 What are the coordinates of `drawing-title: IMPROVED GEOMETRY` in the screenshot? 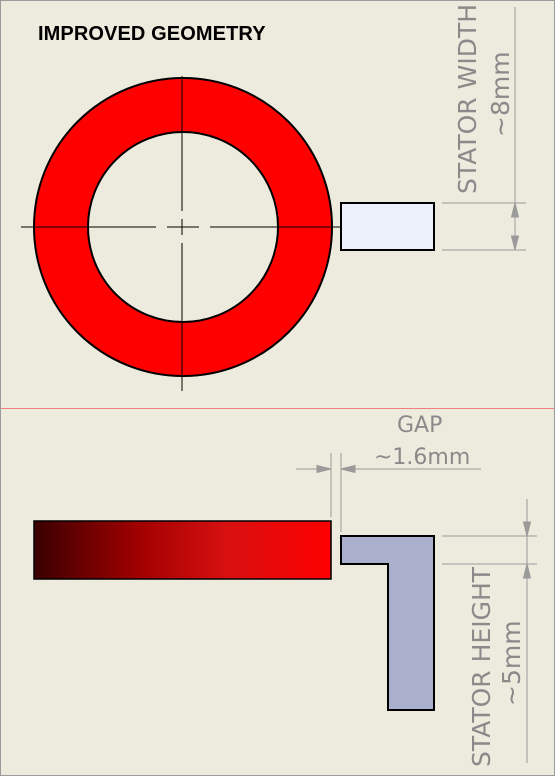 It's located at (152, 34).